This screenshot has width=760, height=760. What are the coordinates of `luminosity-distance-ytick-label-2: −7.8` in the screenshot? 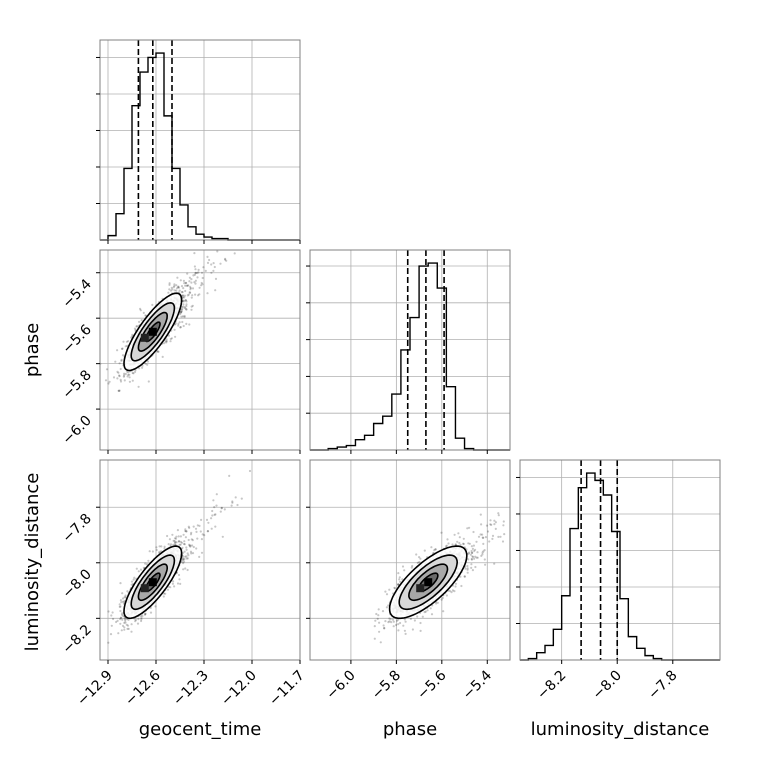 It's located at (76, 528).